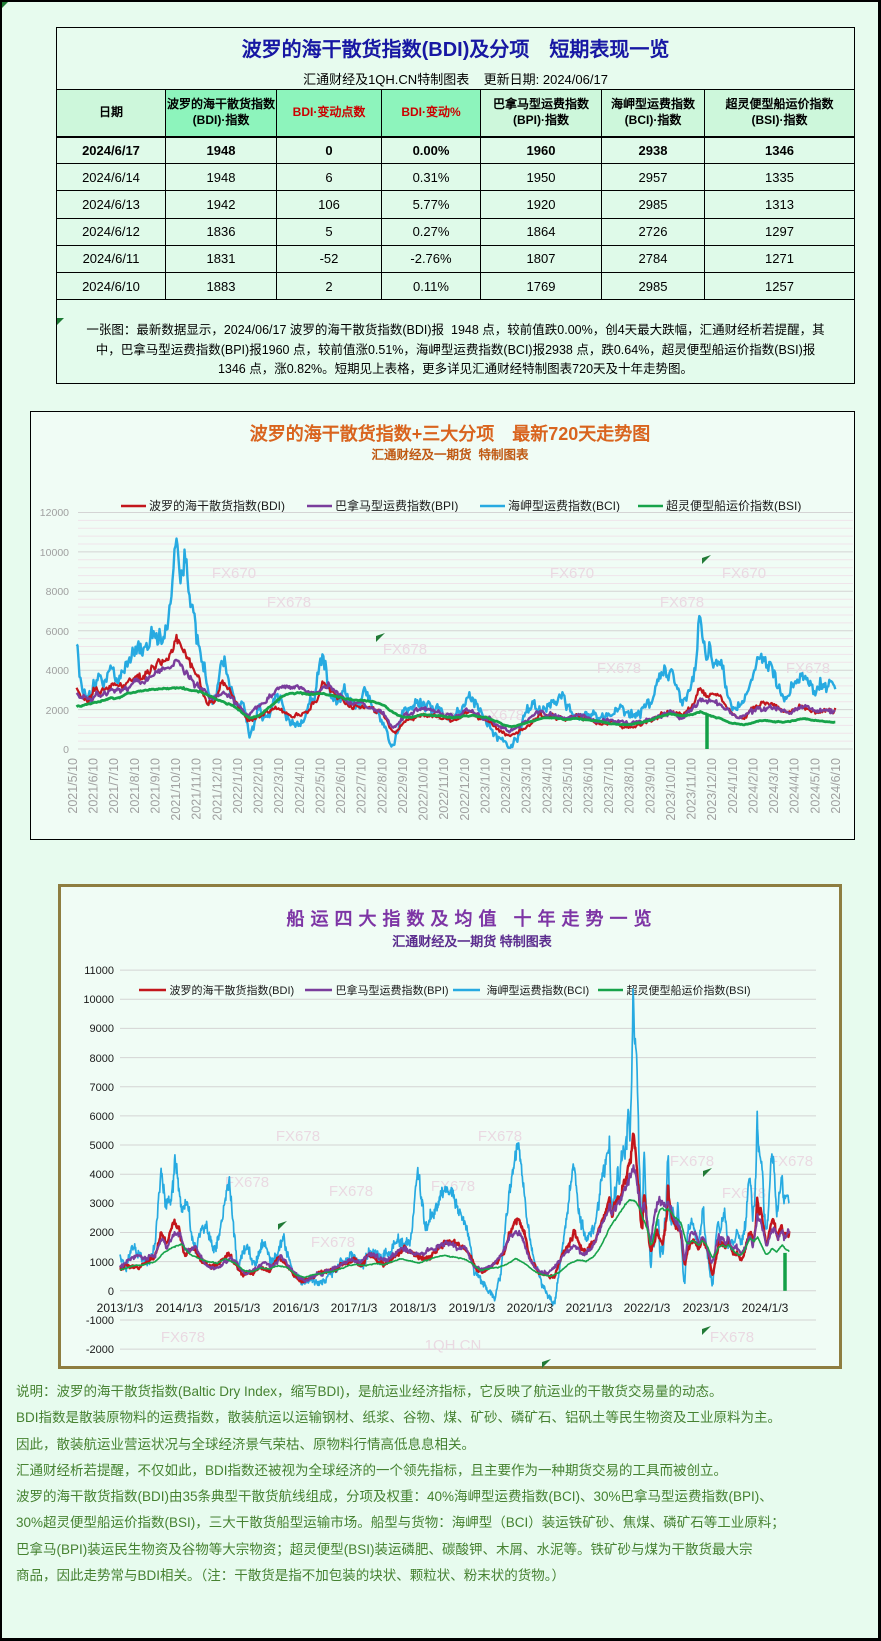 This screenshot has width=881, height=1641. Describe the element at coordinates (102, 1059) in the screenshot. I see `svg-text: 8000` at that location.